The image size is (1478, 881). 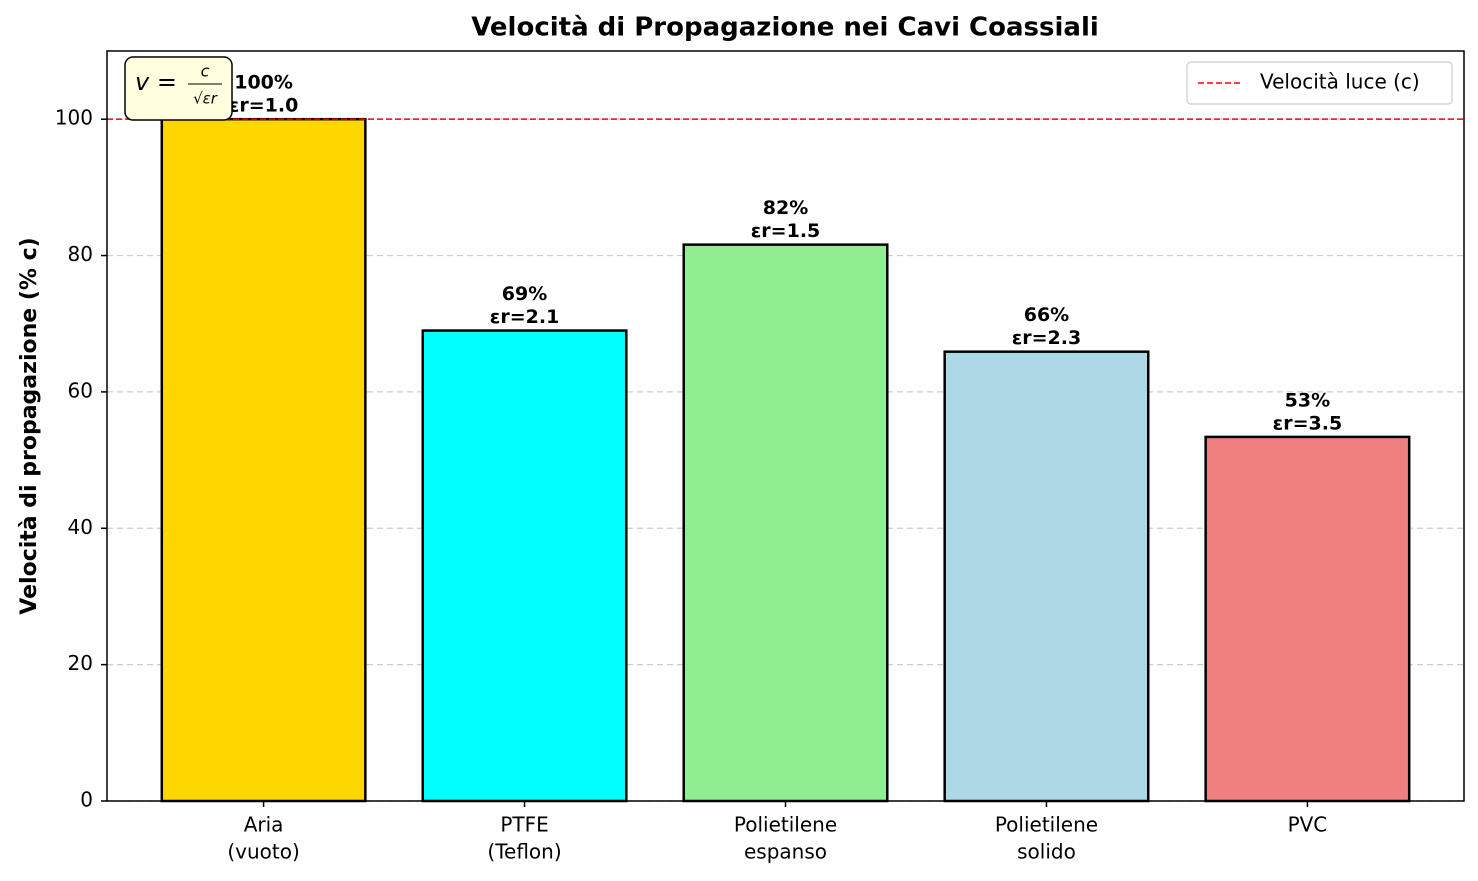 I want to click on formula-lhs: v =, so click(x=156, y=82).